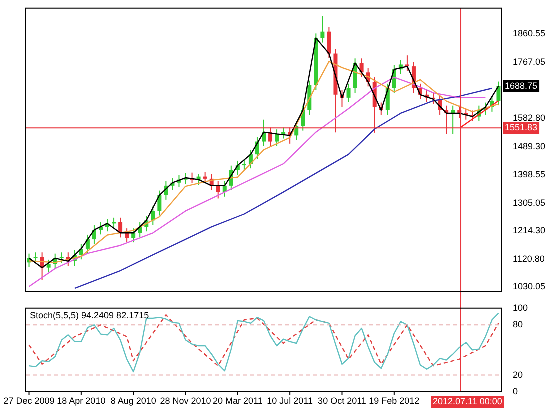 The image size is (550, 410). I want to click on x-tick-label: 27 Dec 2009, so click(29, 401).